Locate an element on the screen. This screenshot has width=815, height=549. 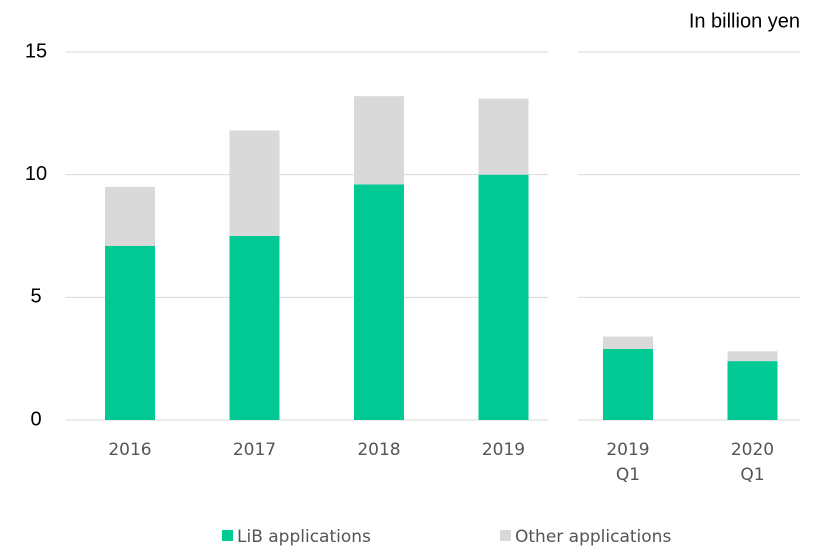
y-tick-label: 0 is located at coordinates (35, 419).